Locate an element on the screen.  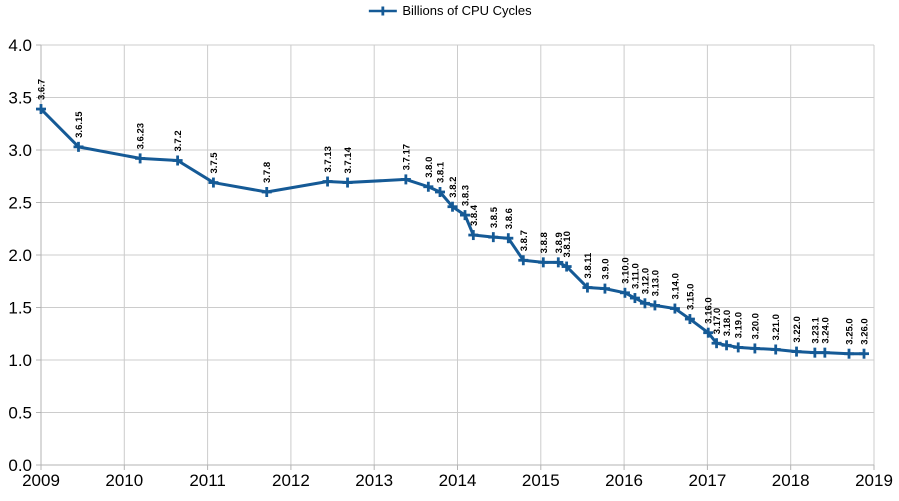
x-axis-tick-label: 2018 is located at coordinates (791, 480).